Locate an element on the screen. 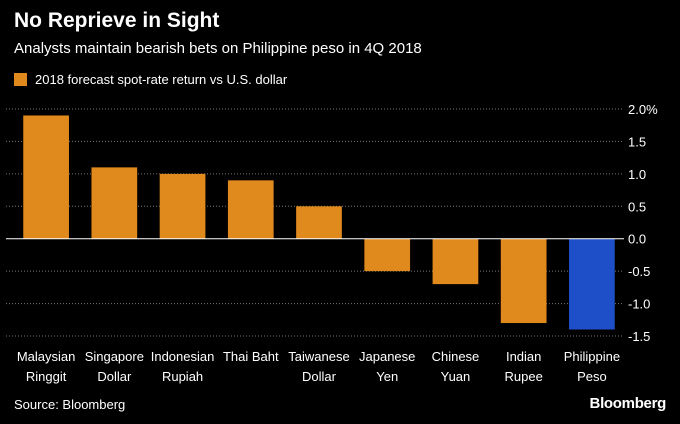 The image size is (680, 424). x-tick-label: Japanese is located at coordinates (387, 356).